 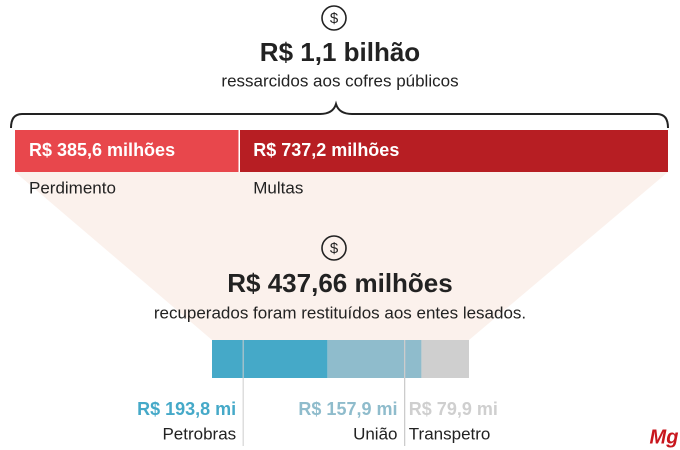 What do you see at coordinates (340, 52) in the screenshot?
I see `title: R$ 1,1 bilhão` at bounding box center [340, 52].